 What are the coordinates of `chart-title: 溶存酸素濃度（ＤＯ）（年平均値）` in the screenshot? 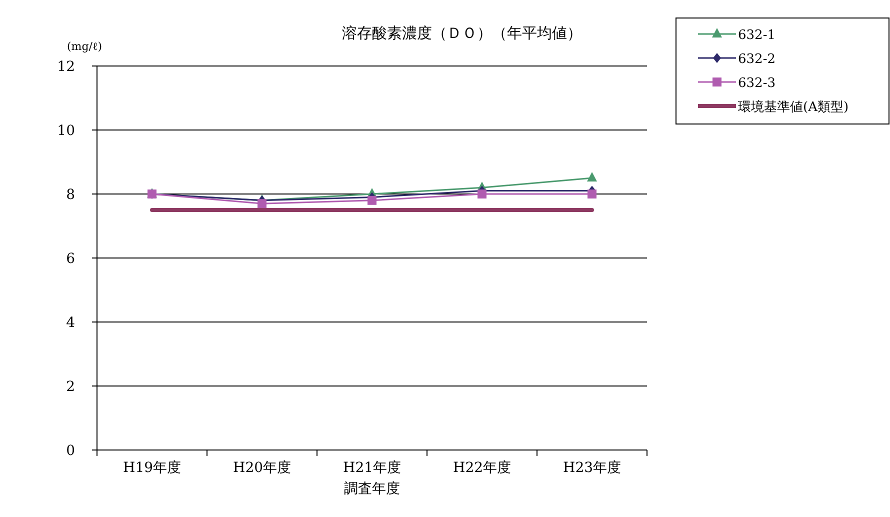 It's located at (462, 33).